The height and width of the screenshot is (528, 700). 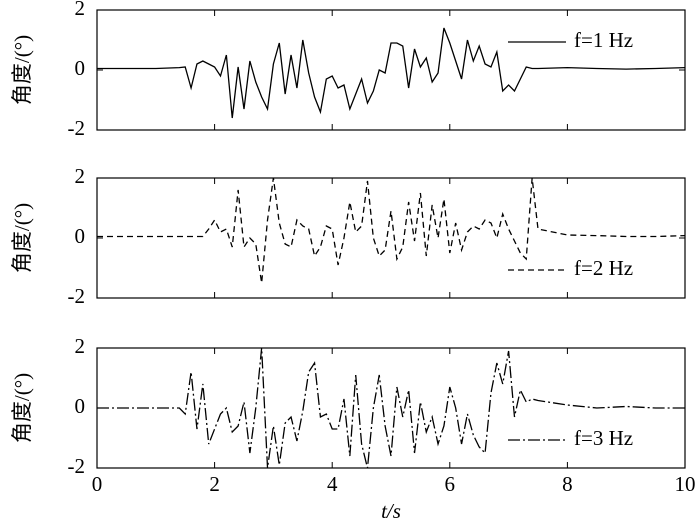 What do you see at coordinates (450, 484) in the screenshot?
I see `x-tick-label: 6` at bounding box center [450, 484].